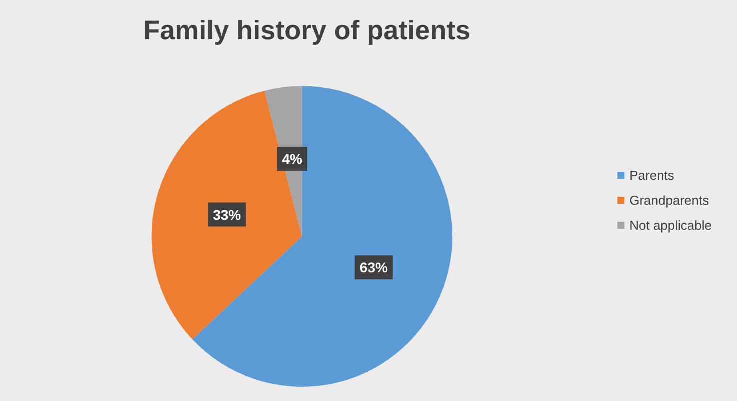 Image resolution: width=737 pixels, height=401 pixels. What do you see at coordinates (652, 175) in the screenshot?
I see `legend-label: Parents` at bounding box center [652, 175].